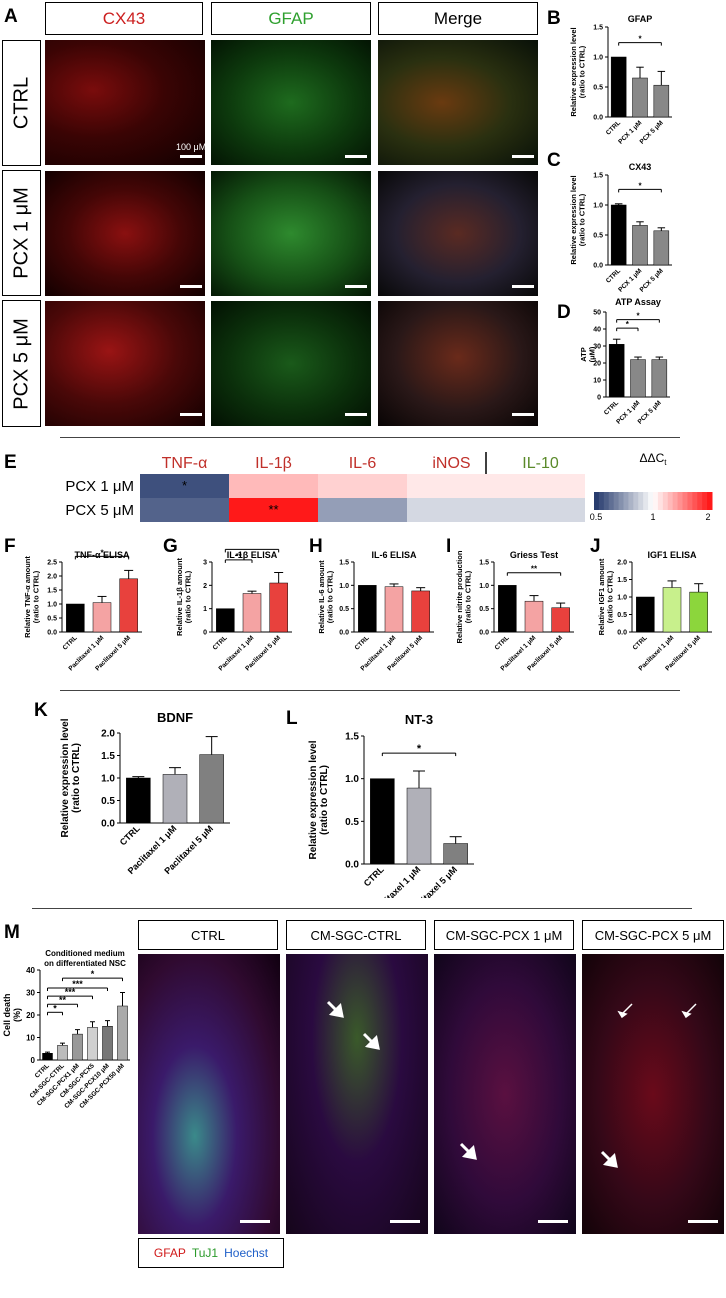 This screenshot has width=726, height=1298. Describe the element at coordinates (356, 935) in the screenshot. I see `image-header-cm-sgc-ctrl: CM-SGC-CTRL` at that location.